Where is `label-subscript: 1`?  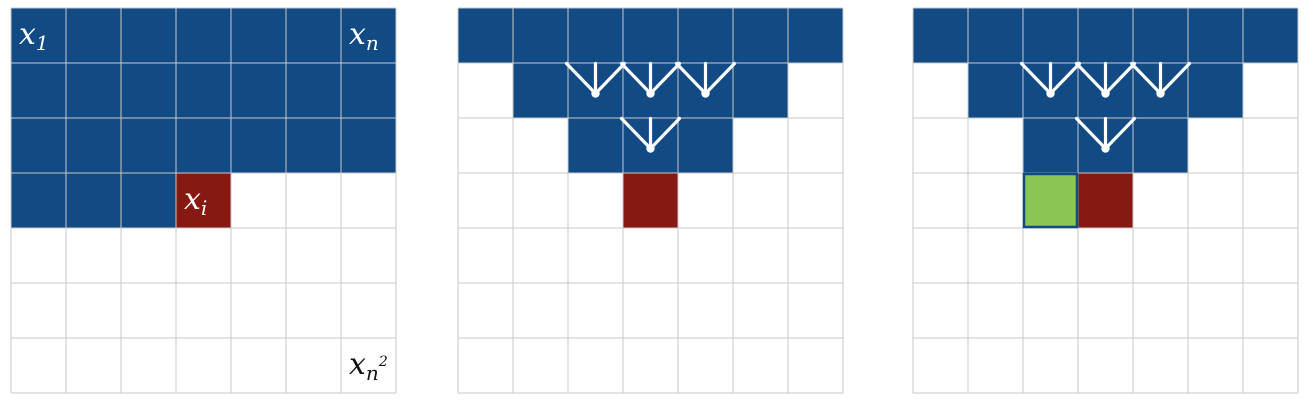 label-subscript: 1 is located at coordinates (42, 43).